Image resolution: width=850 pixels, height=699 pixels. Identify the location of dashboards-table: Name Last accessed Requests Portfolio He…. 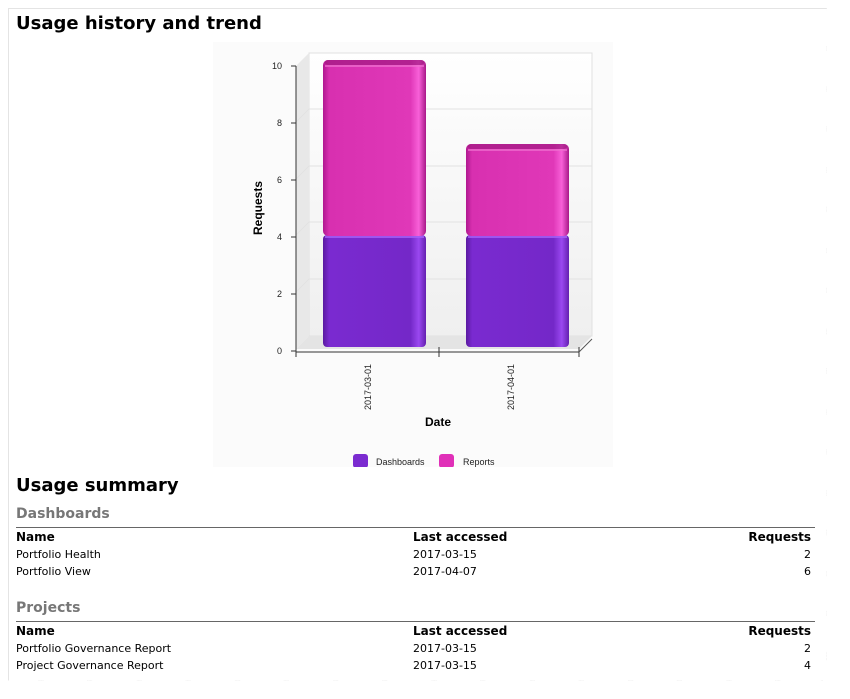
(415, 553).